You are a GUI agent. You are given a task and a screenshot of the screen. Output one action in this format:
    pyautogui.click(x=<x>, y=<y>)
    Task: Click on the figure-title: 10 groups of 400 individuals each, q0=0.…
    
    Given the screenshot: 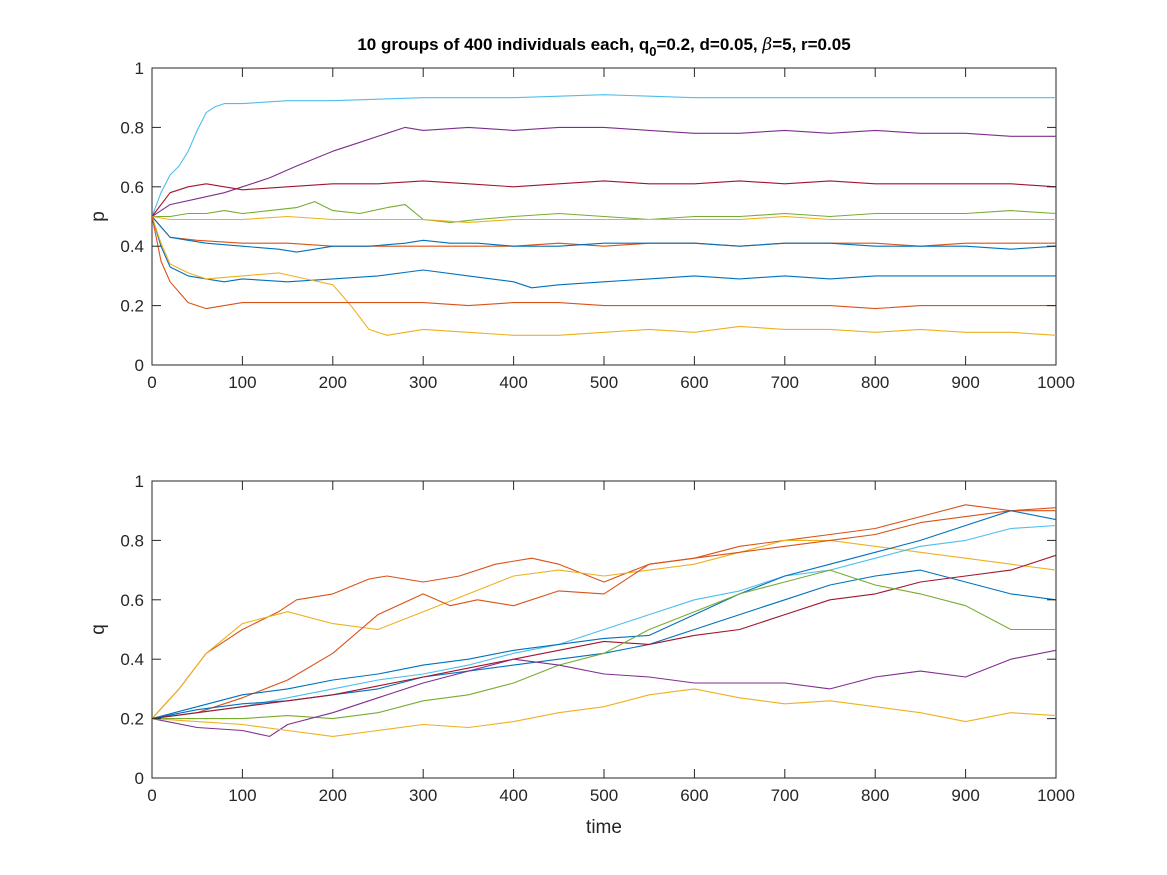 What is the action you would take?
    pyautogui.click(x=603, y=47)
    